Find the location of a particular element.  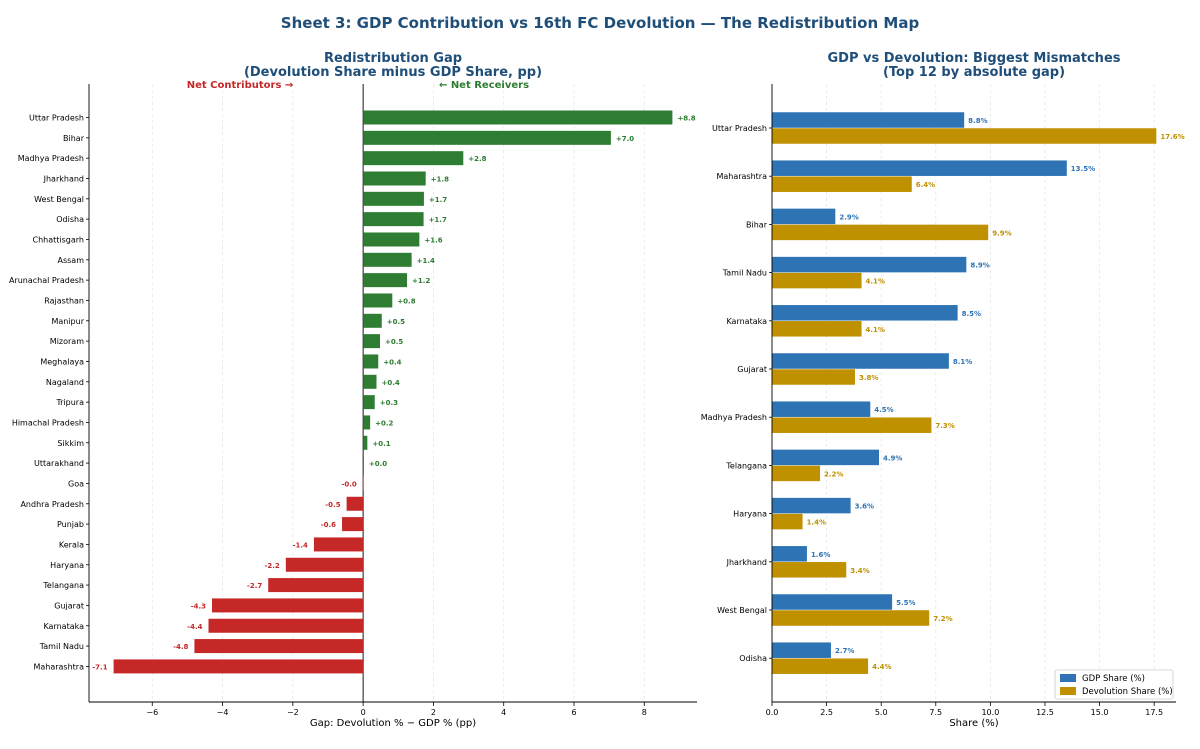

devolution-bar-west-bengal is located at coordinates (851, 618).